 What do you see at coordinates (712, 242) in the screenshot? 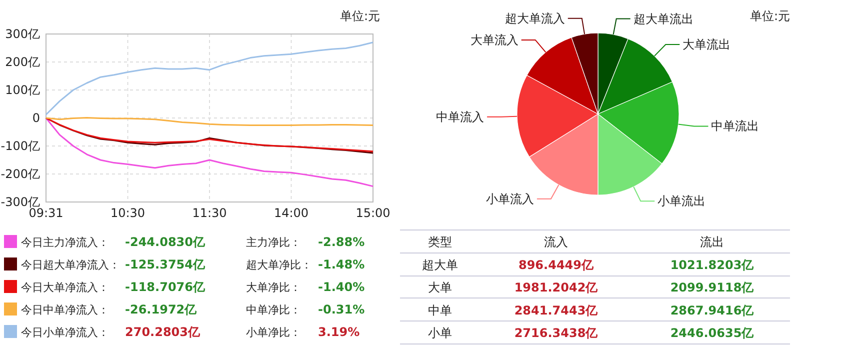
I see `text: 流出` at bounding box center [712, 242].